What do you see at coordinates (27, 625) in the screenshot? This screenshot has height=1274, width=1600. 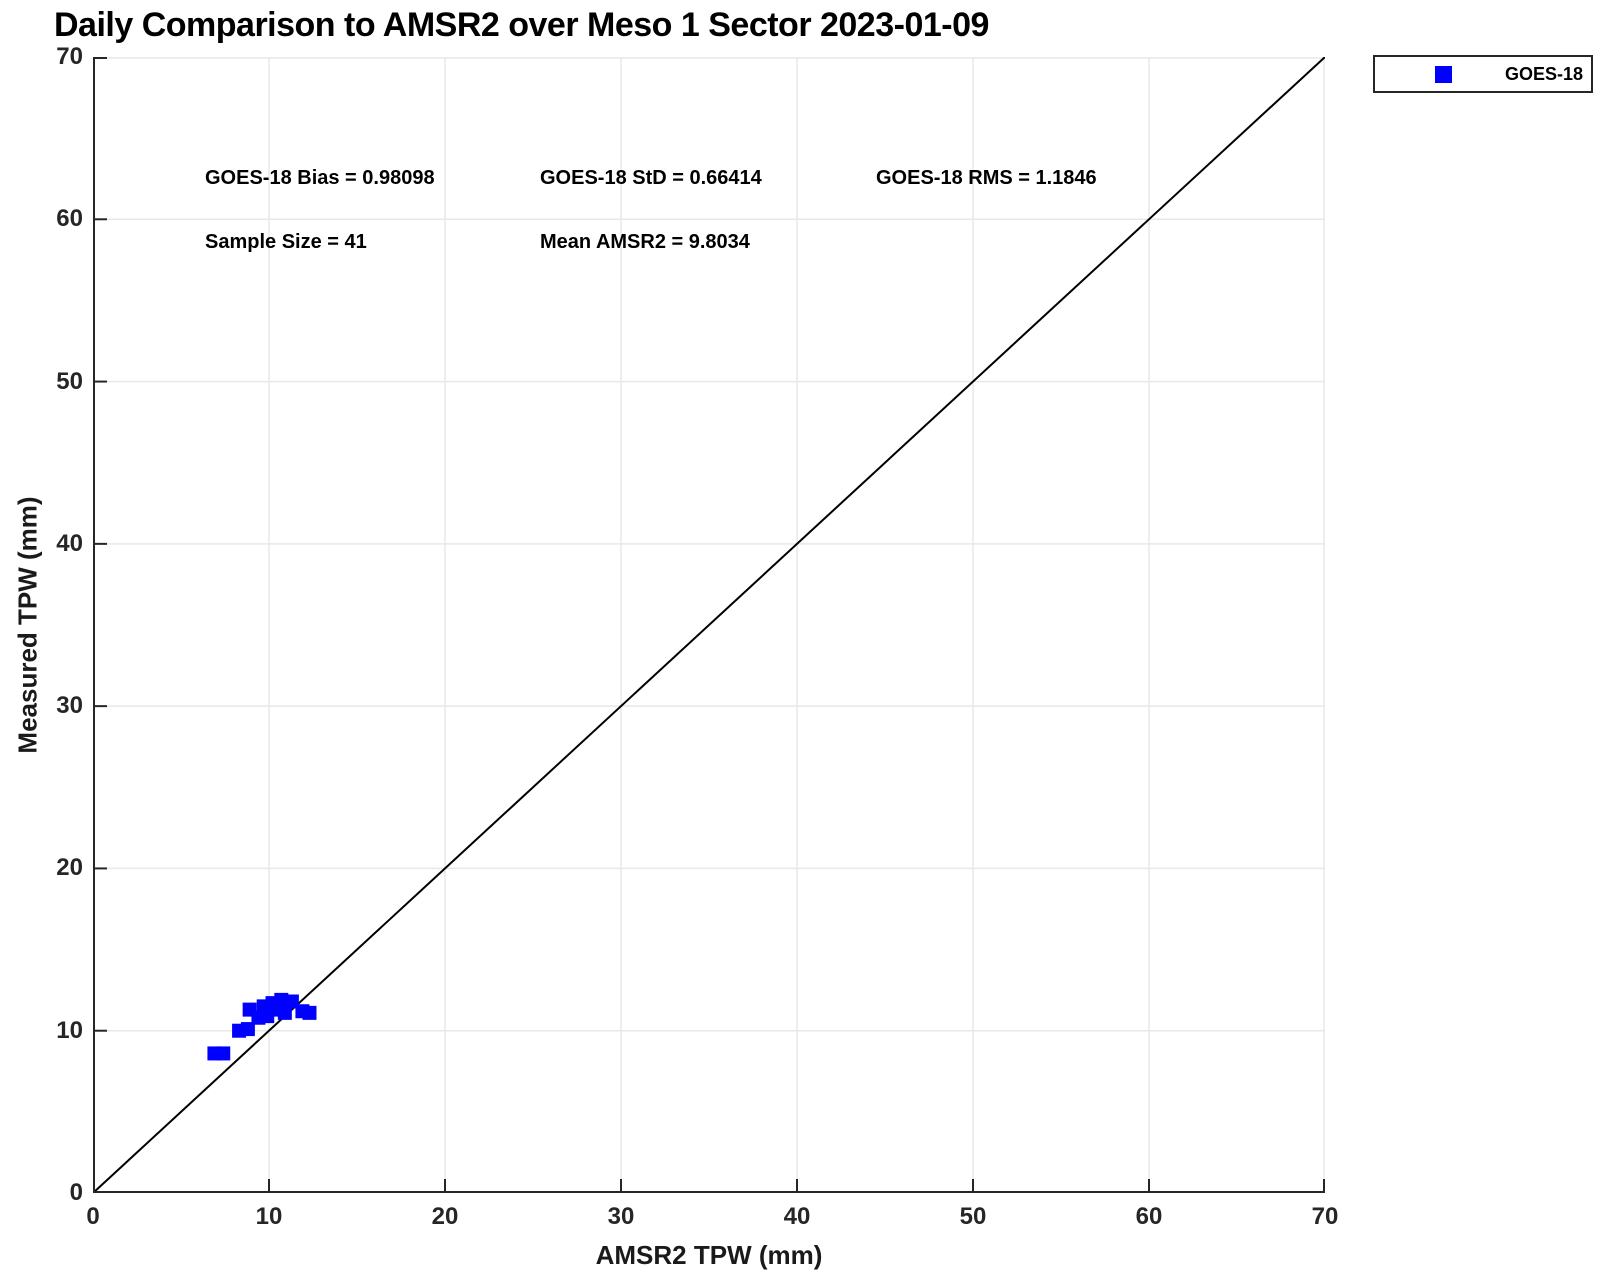 I see `y-axis-label: Measured TPW (mm)` at bounding box center [27, 625].